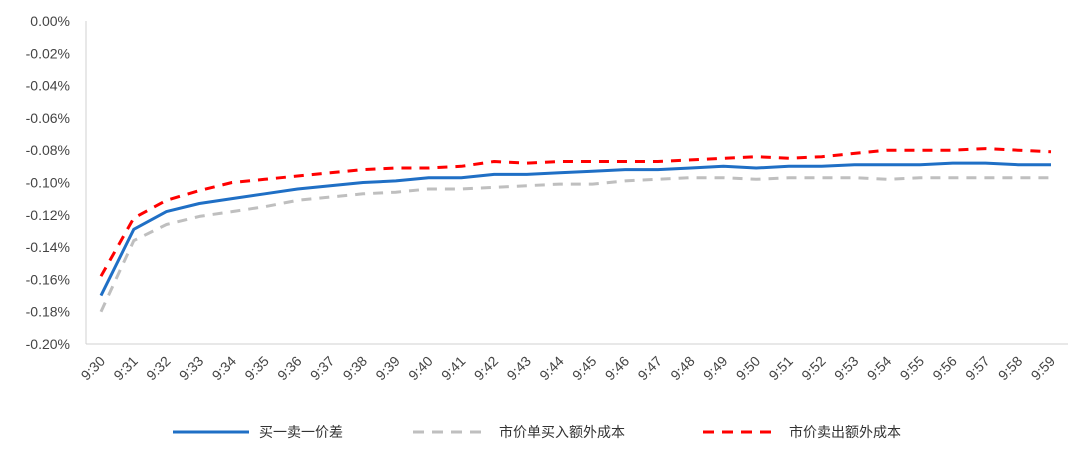 The image size is (1077, 456). I want to click on y-tick-label: -0.02%, so click(48, 53).